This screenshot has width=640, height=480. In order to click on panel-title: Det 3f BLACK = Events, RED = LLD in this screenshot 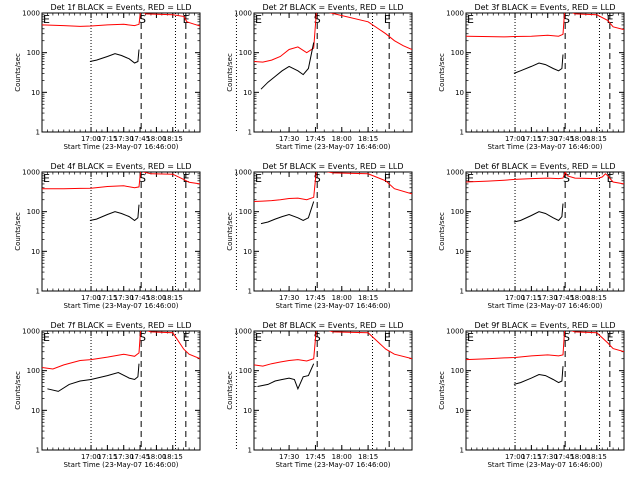, I will do `click(544, 7)`.